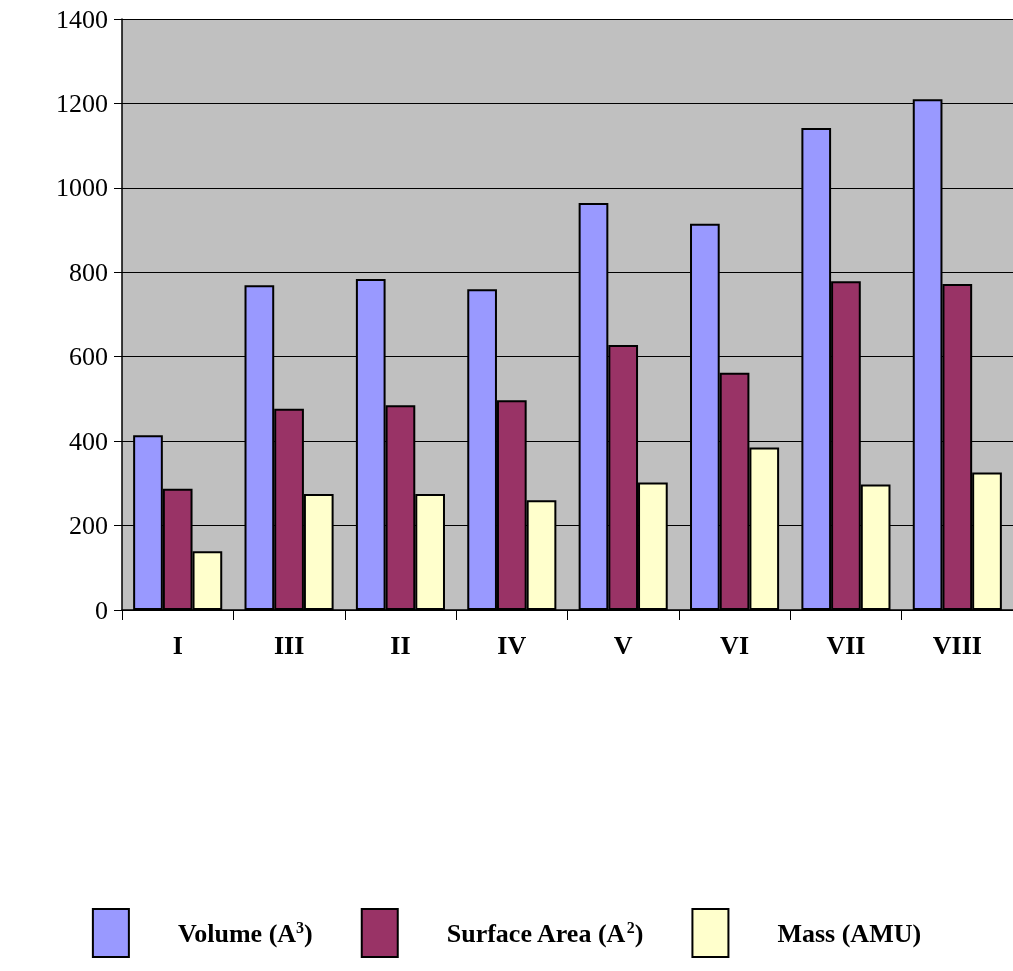  Describe the element at coordinates (846, 645) in the screenshot. I see `x-tick-label: VII` at that location.